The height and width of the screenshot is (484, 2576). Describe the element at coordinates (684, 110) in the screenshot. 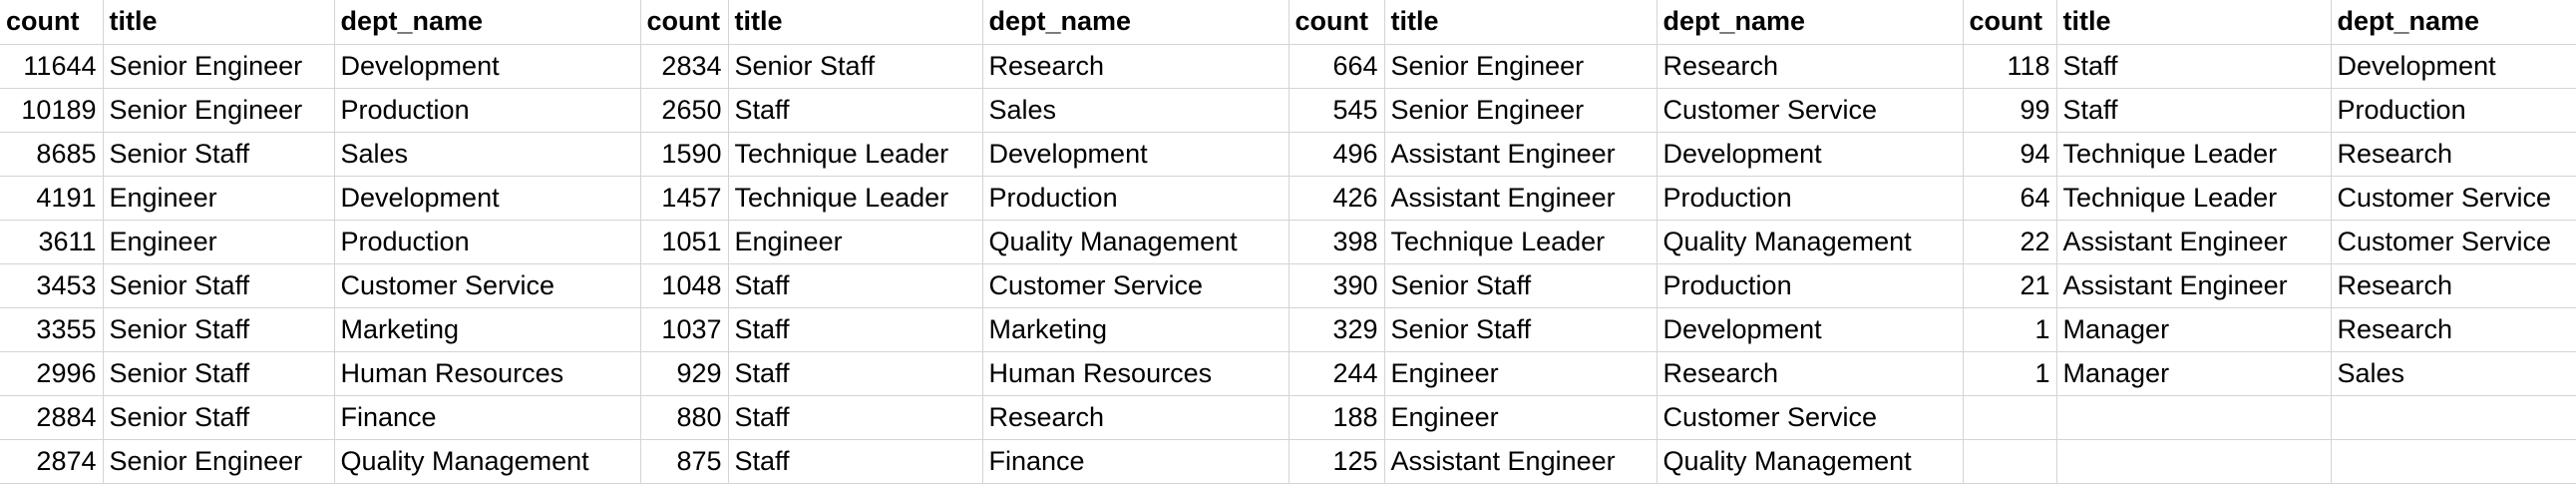

I see `count-cell: 2650` at that location.